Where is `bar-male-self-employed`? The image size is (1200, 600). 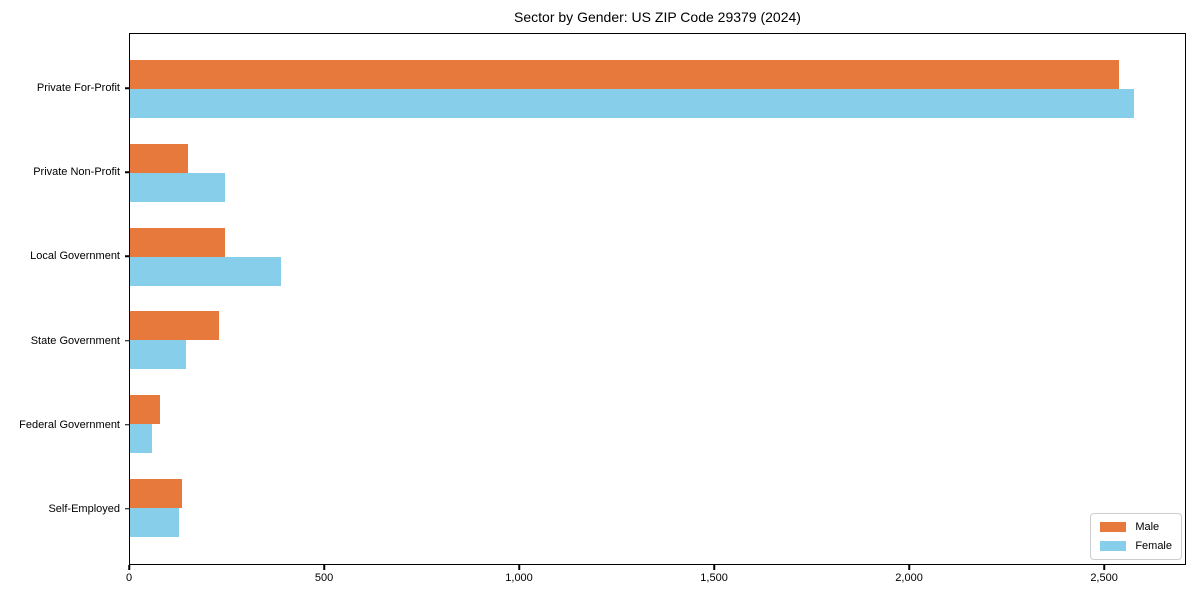 bar-male-self-employed is located at coordinates (156, 494).